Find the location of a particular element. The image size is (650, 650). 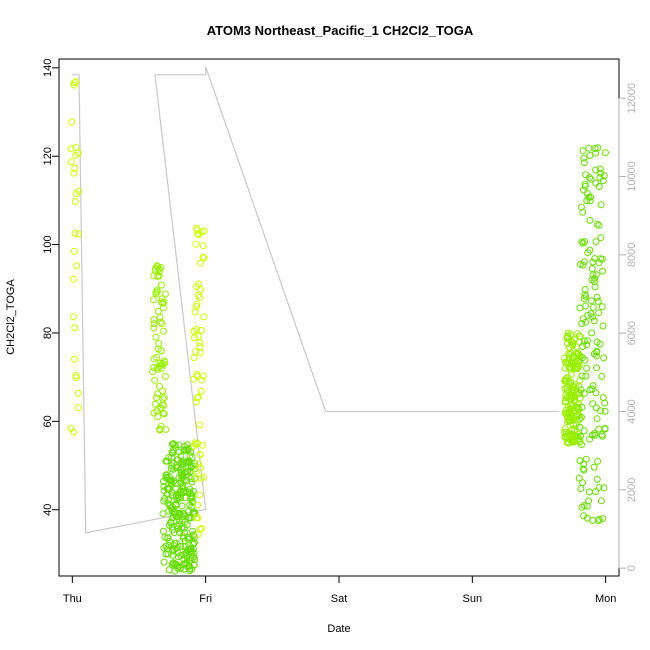

y-axis-left: 40 60 80 100 120 140 is located at coordinates (51, 287).